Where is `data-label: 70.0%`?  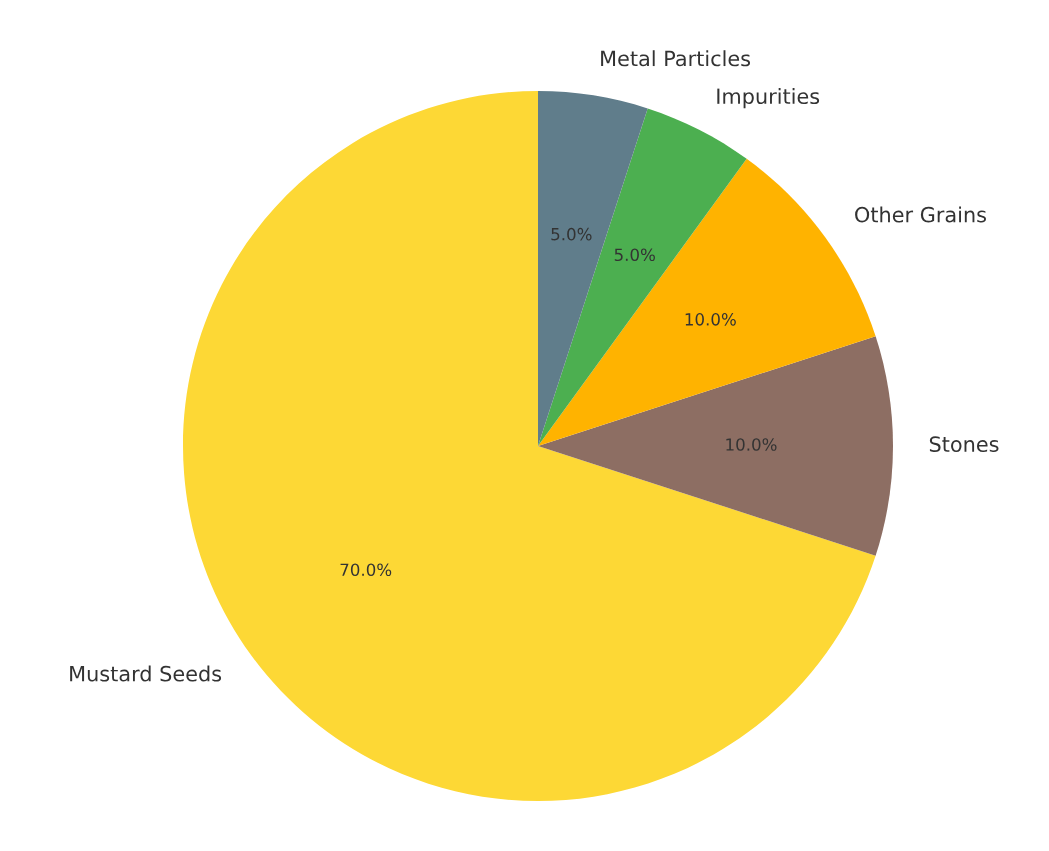
data-label: 70.0% is located at coordinates (366, 570).